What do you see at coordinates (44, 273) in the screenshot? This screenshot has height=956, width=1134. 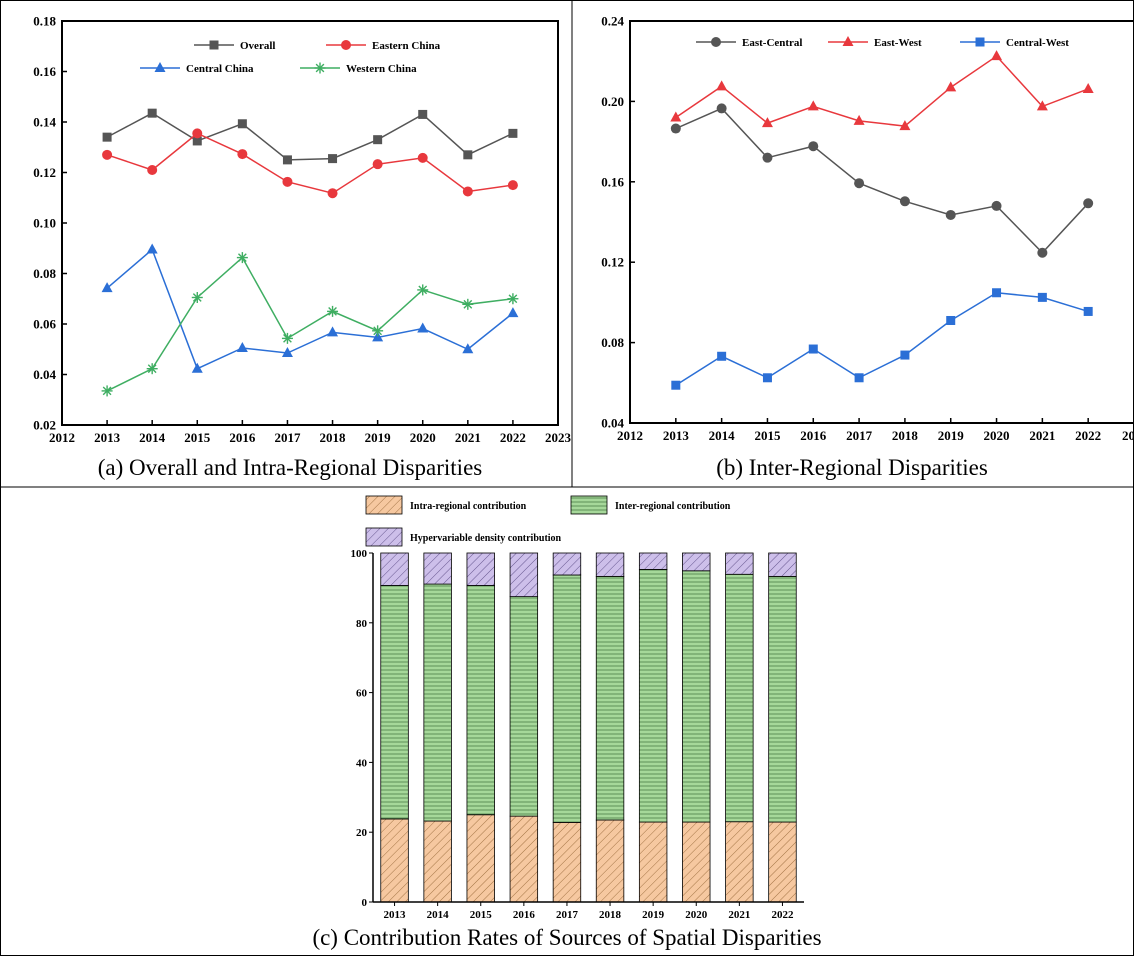 I see `y-tick-label: 0.08` at bounding box center [44, 273].